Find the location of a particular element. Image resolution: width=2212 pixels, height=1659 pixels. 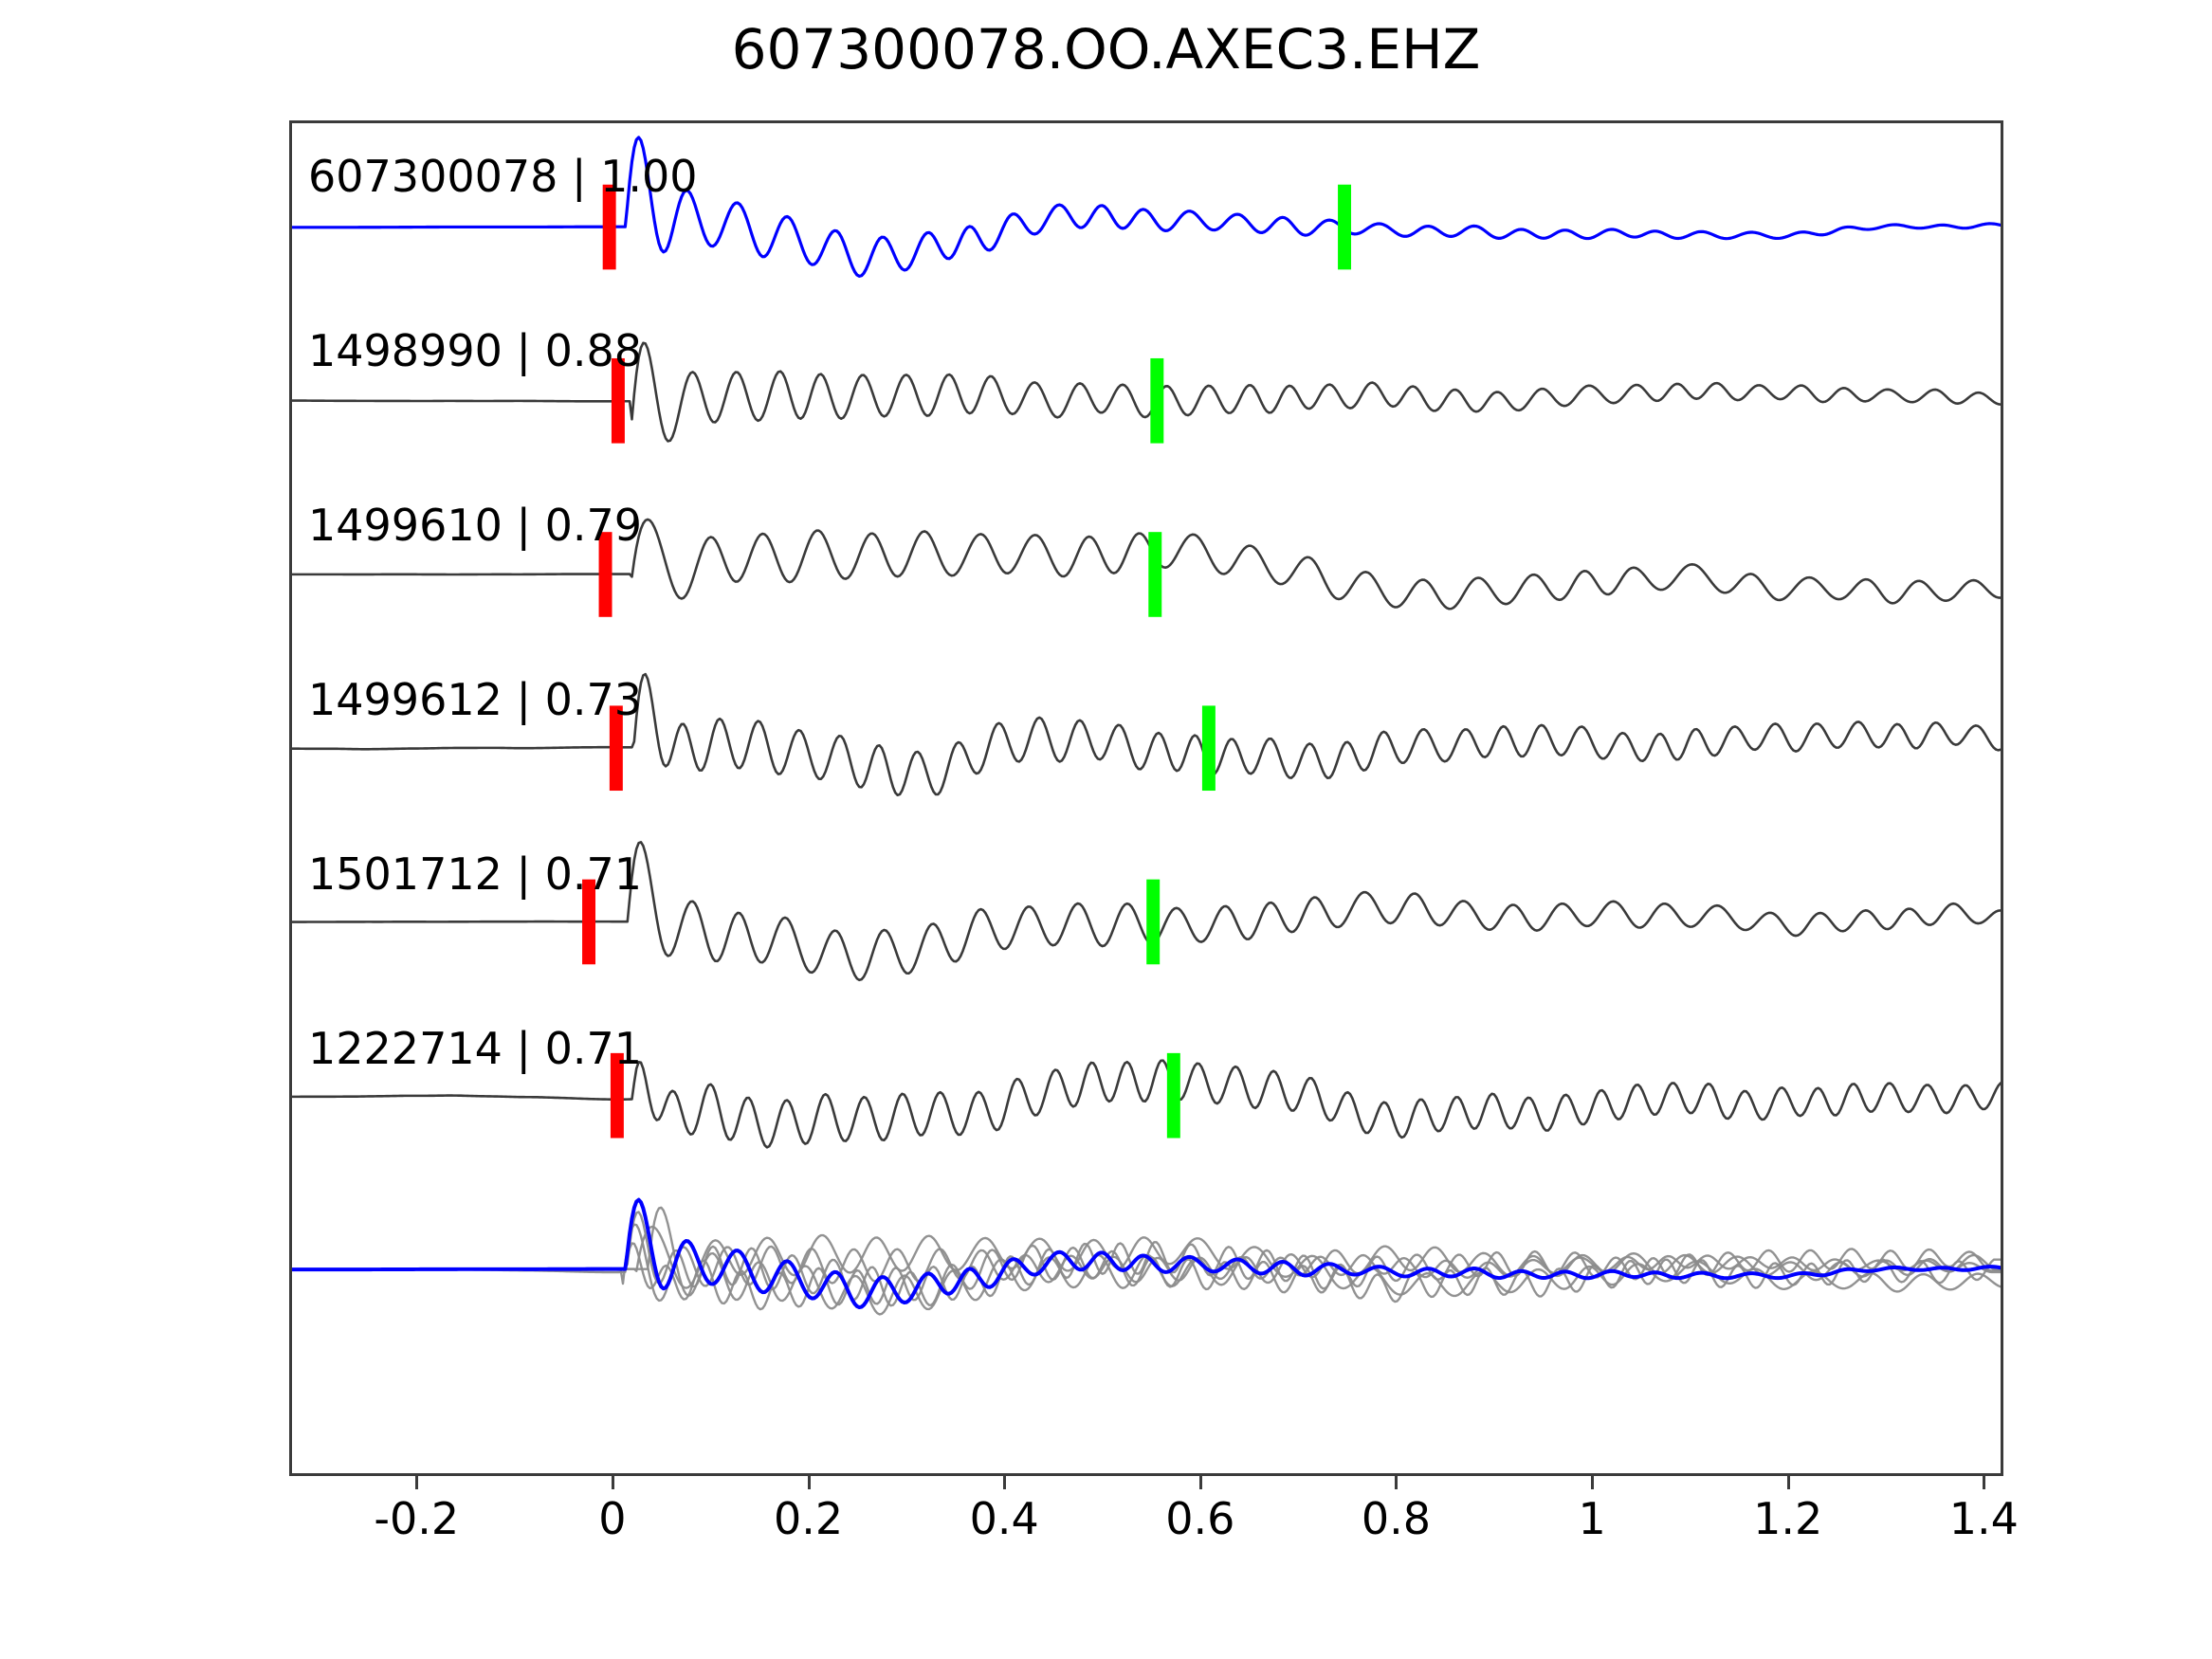

x-axis-tick-label: -0.2 is located at coordinates (417, 1518).